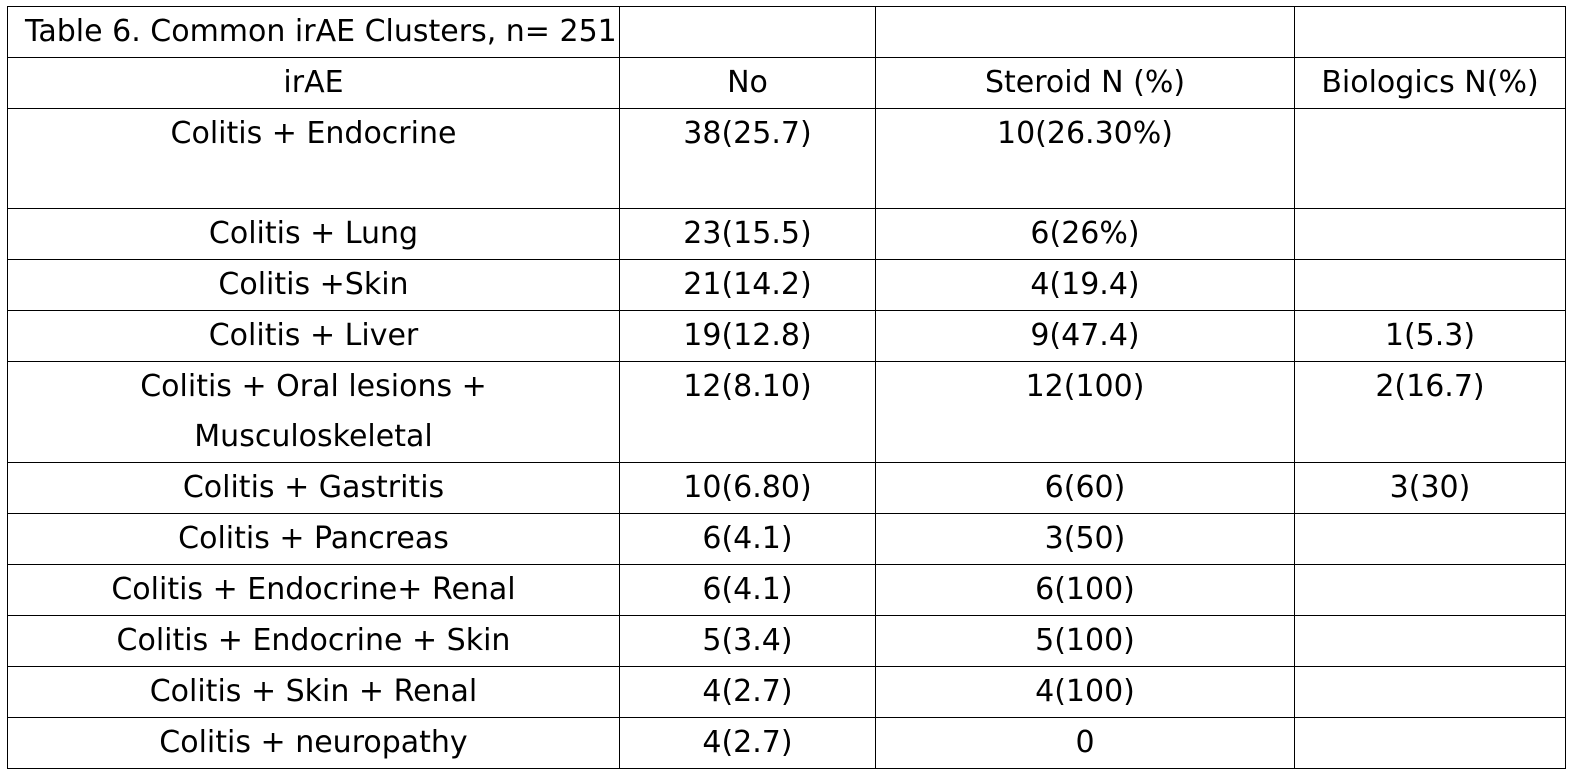 The width and height of the screenshot is (1590, 776). I want to click on table-row: Colitis + Endocrine+ Renal 6(4.1) 6(100), so click(786, 590).